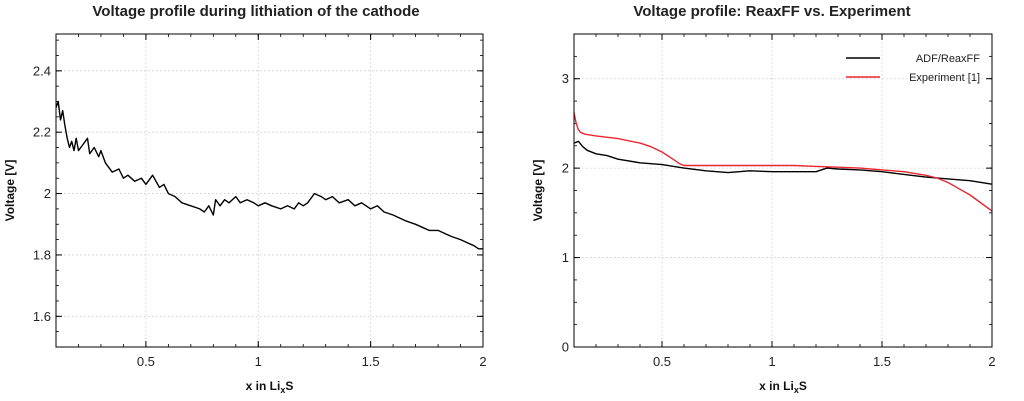 The image size is (1024, 401). Describe the element at coordinates (42, 70) in the screenshot. I see `y-tick-label: 2.4` at that location.